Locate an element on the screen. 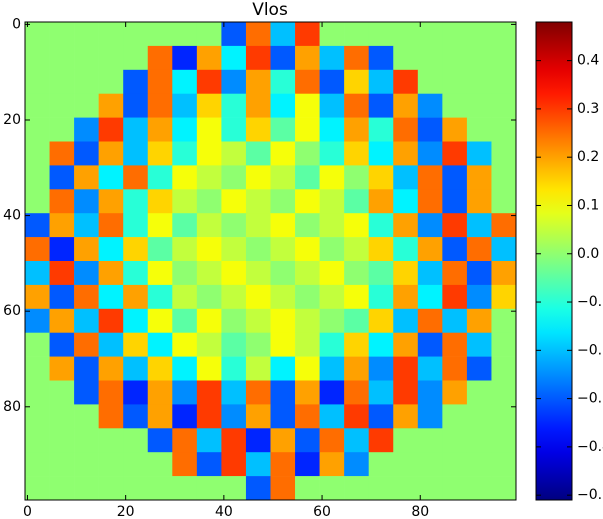  x-tick-label: 40 is located at coordinates (224, 511).